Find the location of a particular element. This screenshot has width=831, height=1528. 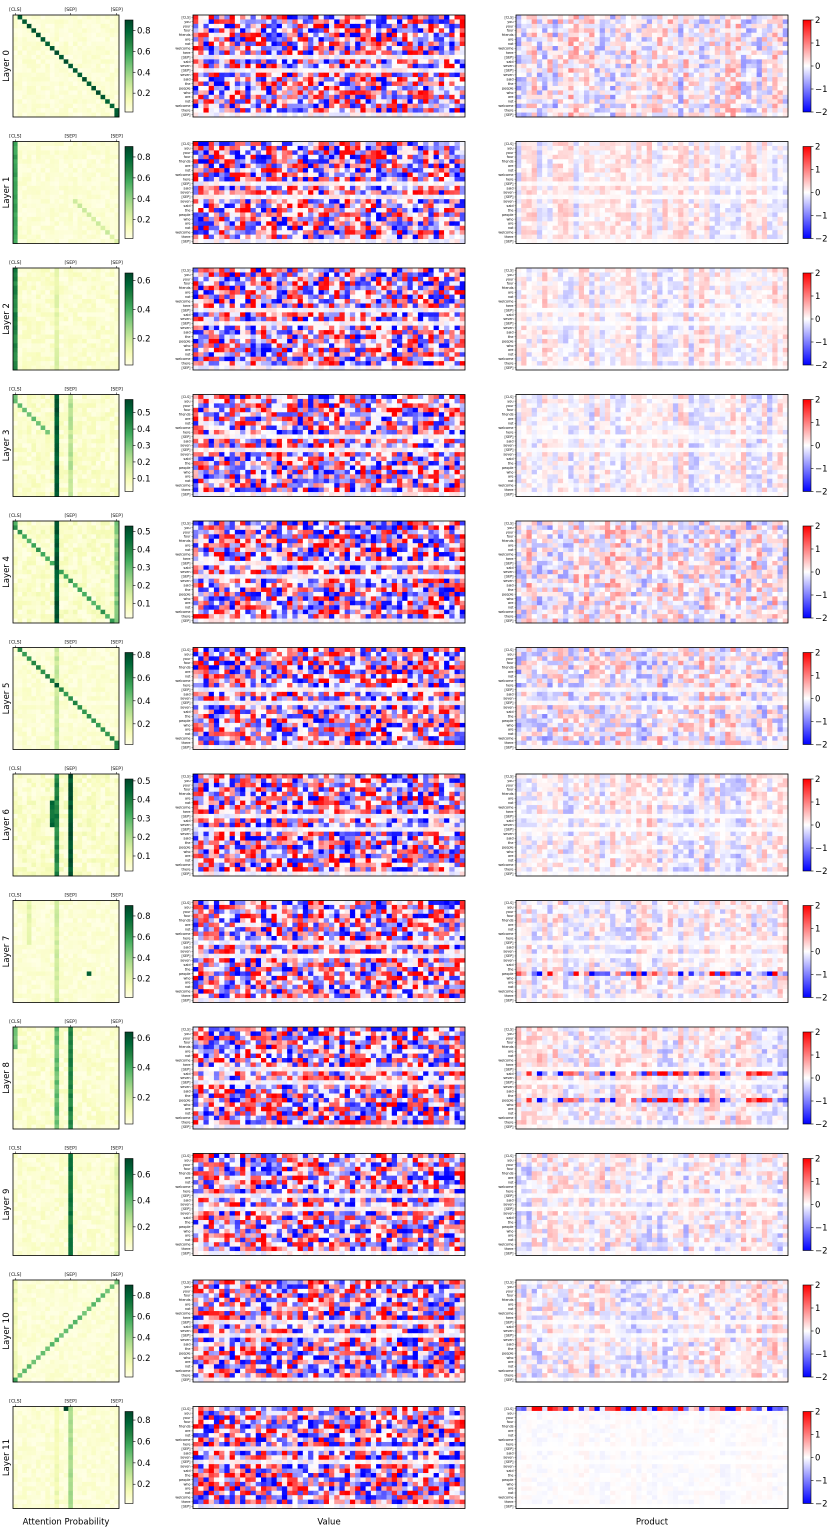

colorbar-tick-label: 0.4 is located at coordinates (144, 73).